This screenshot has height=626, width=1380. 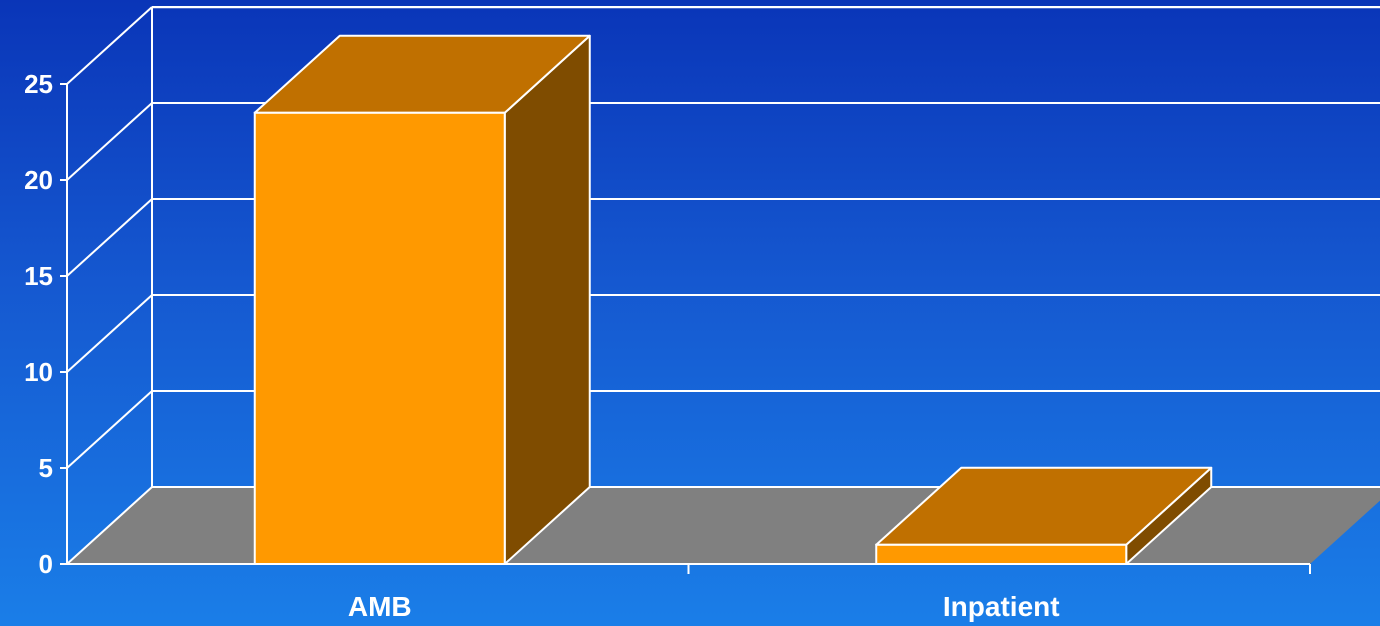 I want to click on x-label-inpatient: Inpatient, so click(x=1001, y=606).